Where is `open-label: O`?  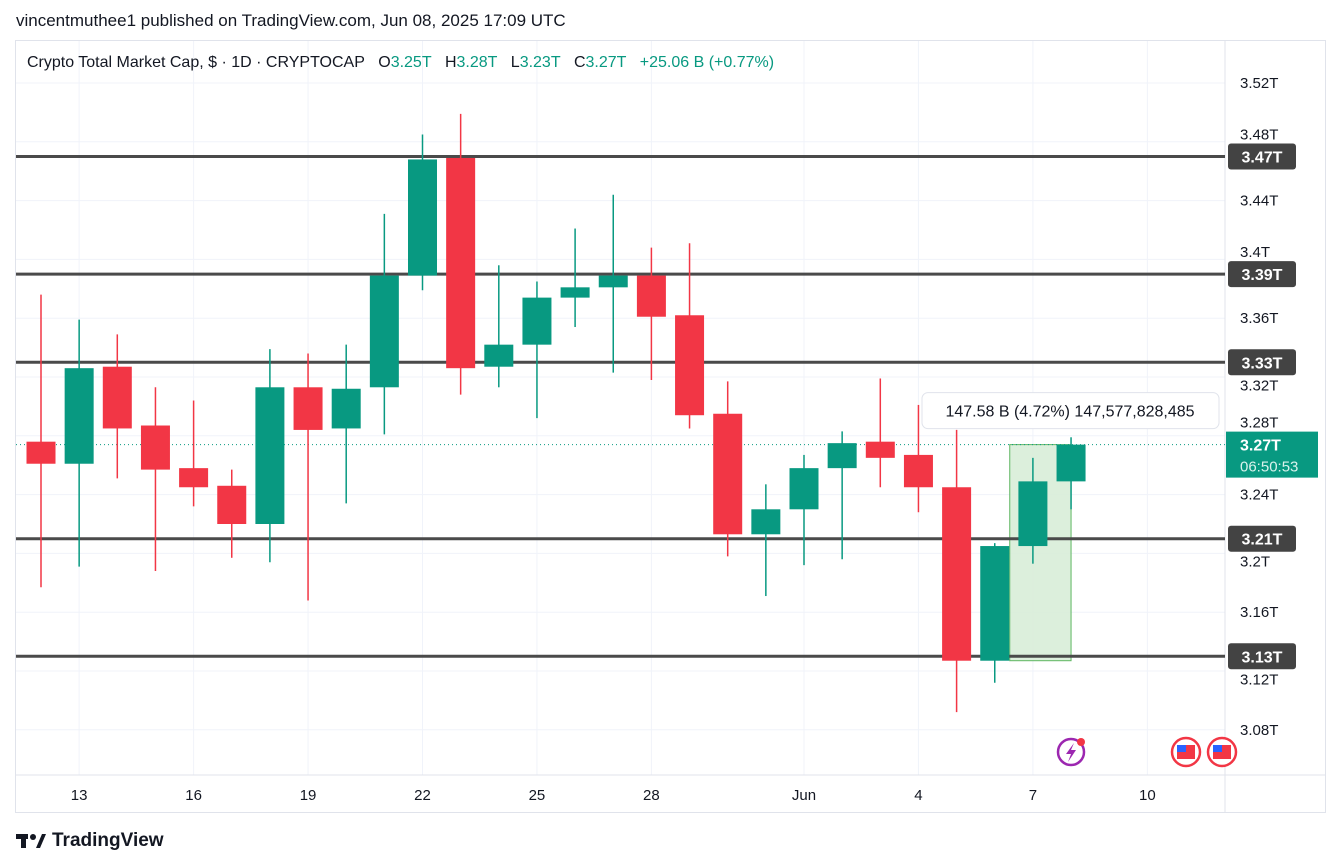 open-label: O is located at coordinates (384, 62).